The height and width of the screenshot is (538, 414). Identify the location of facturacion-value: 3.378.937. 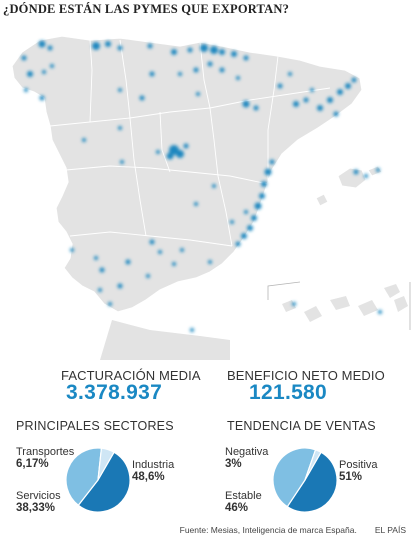
(114, 392).